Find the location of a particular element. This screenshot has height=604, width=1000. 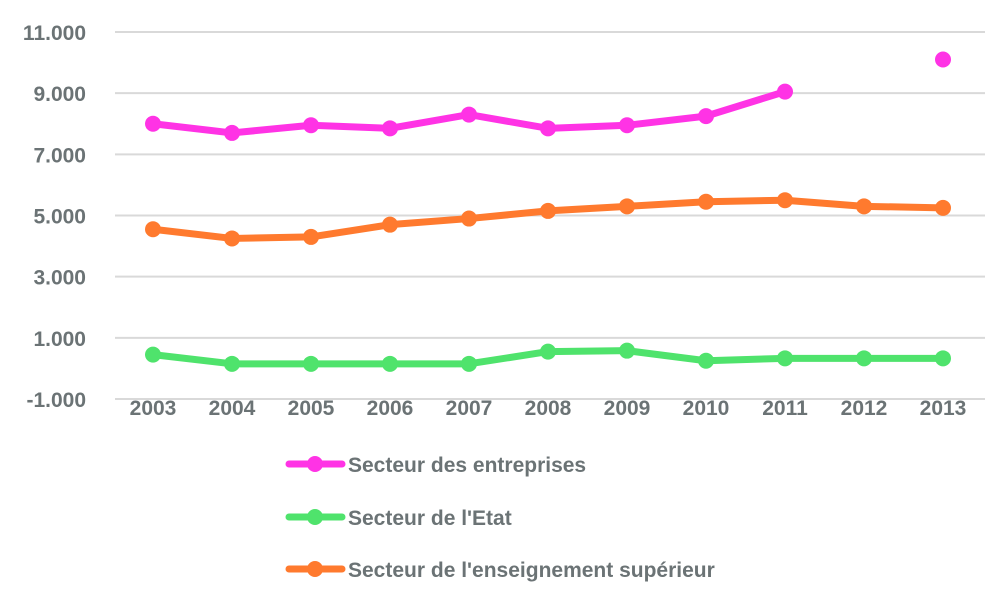

x-tick-label: 2008 is located at coordinates (548, 408).